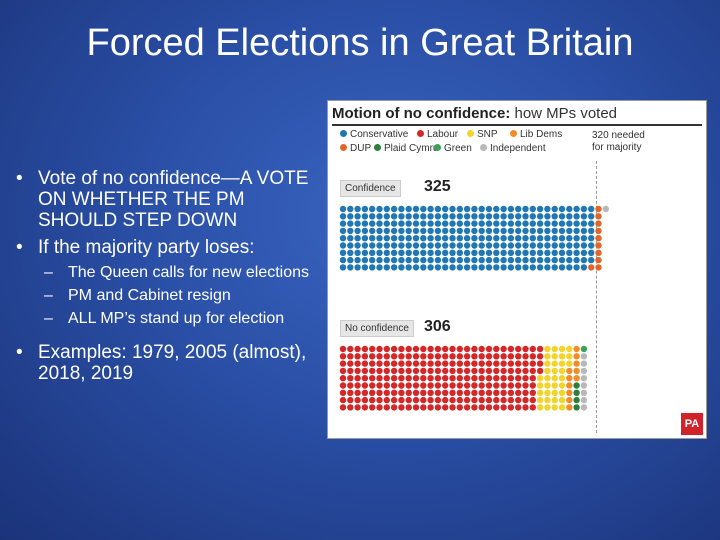 The width and height of the screenshot is (720, 540). I want to click on seat-dots, so click(474, 308).